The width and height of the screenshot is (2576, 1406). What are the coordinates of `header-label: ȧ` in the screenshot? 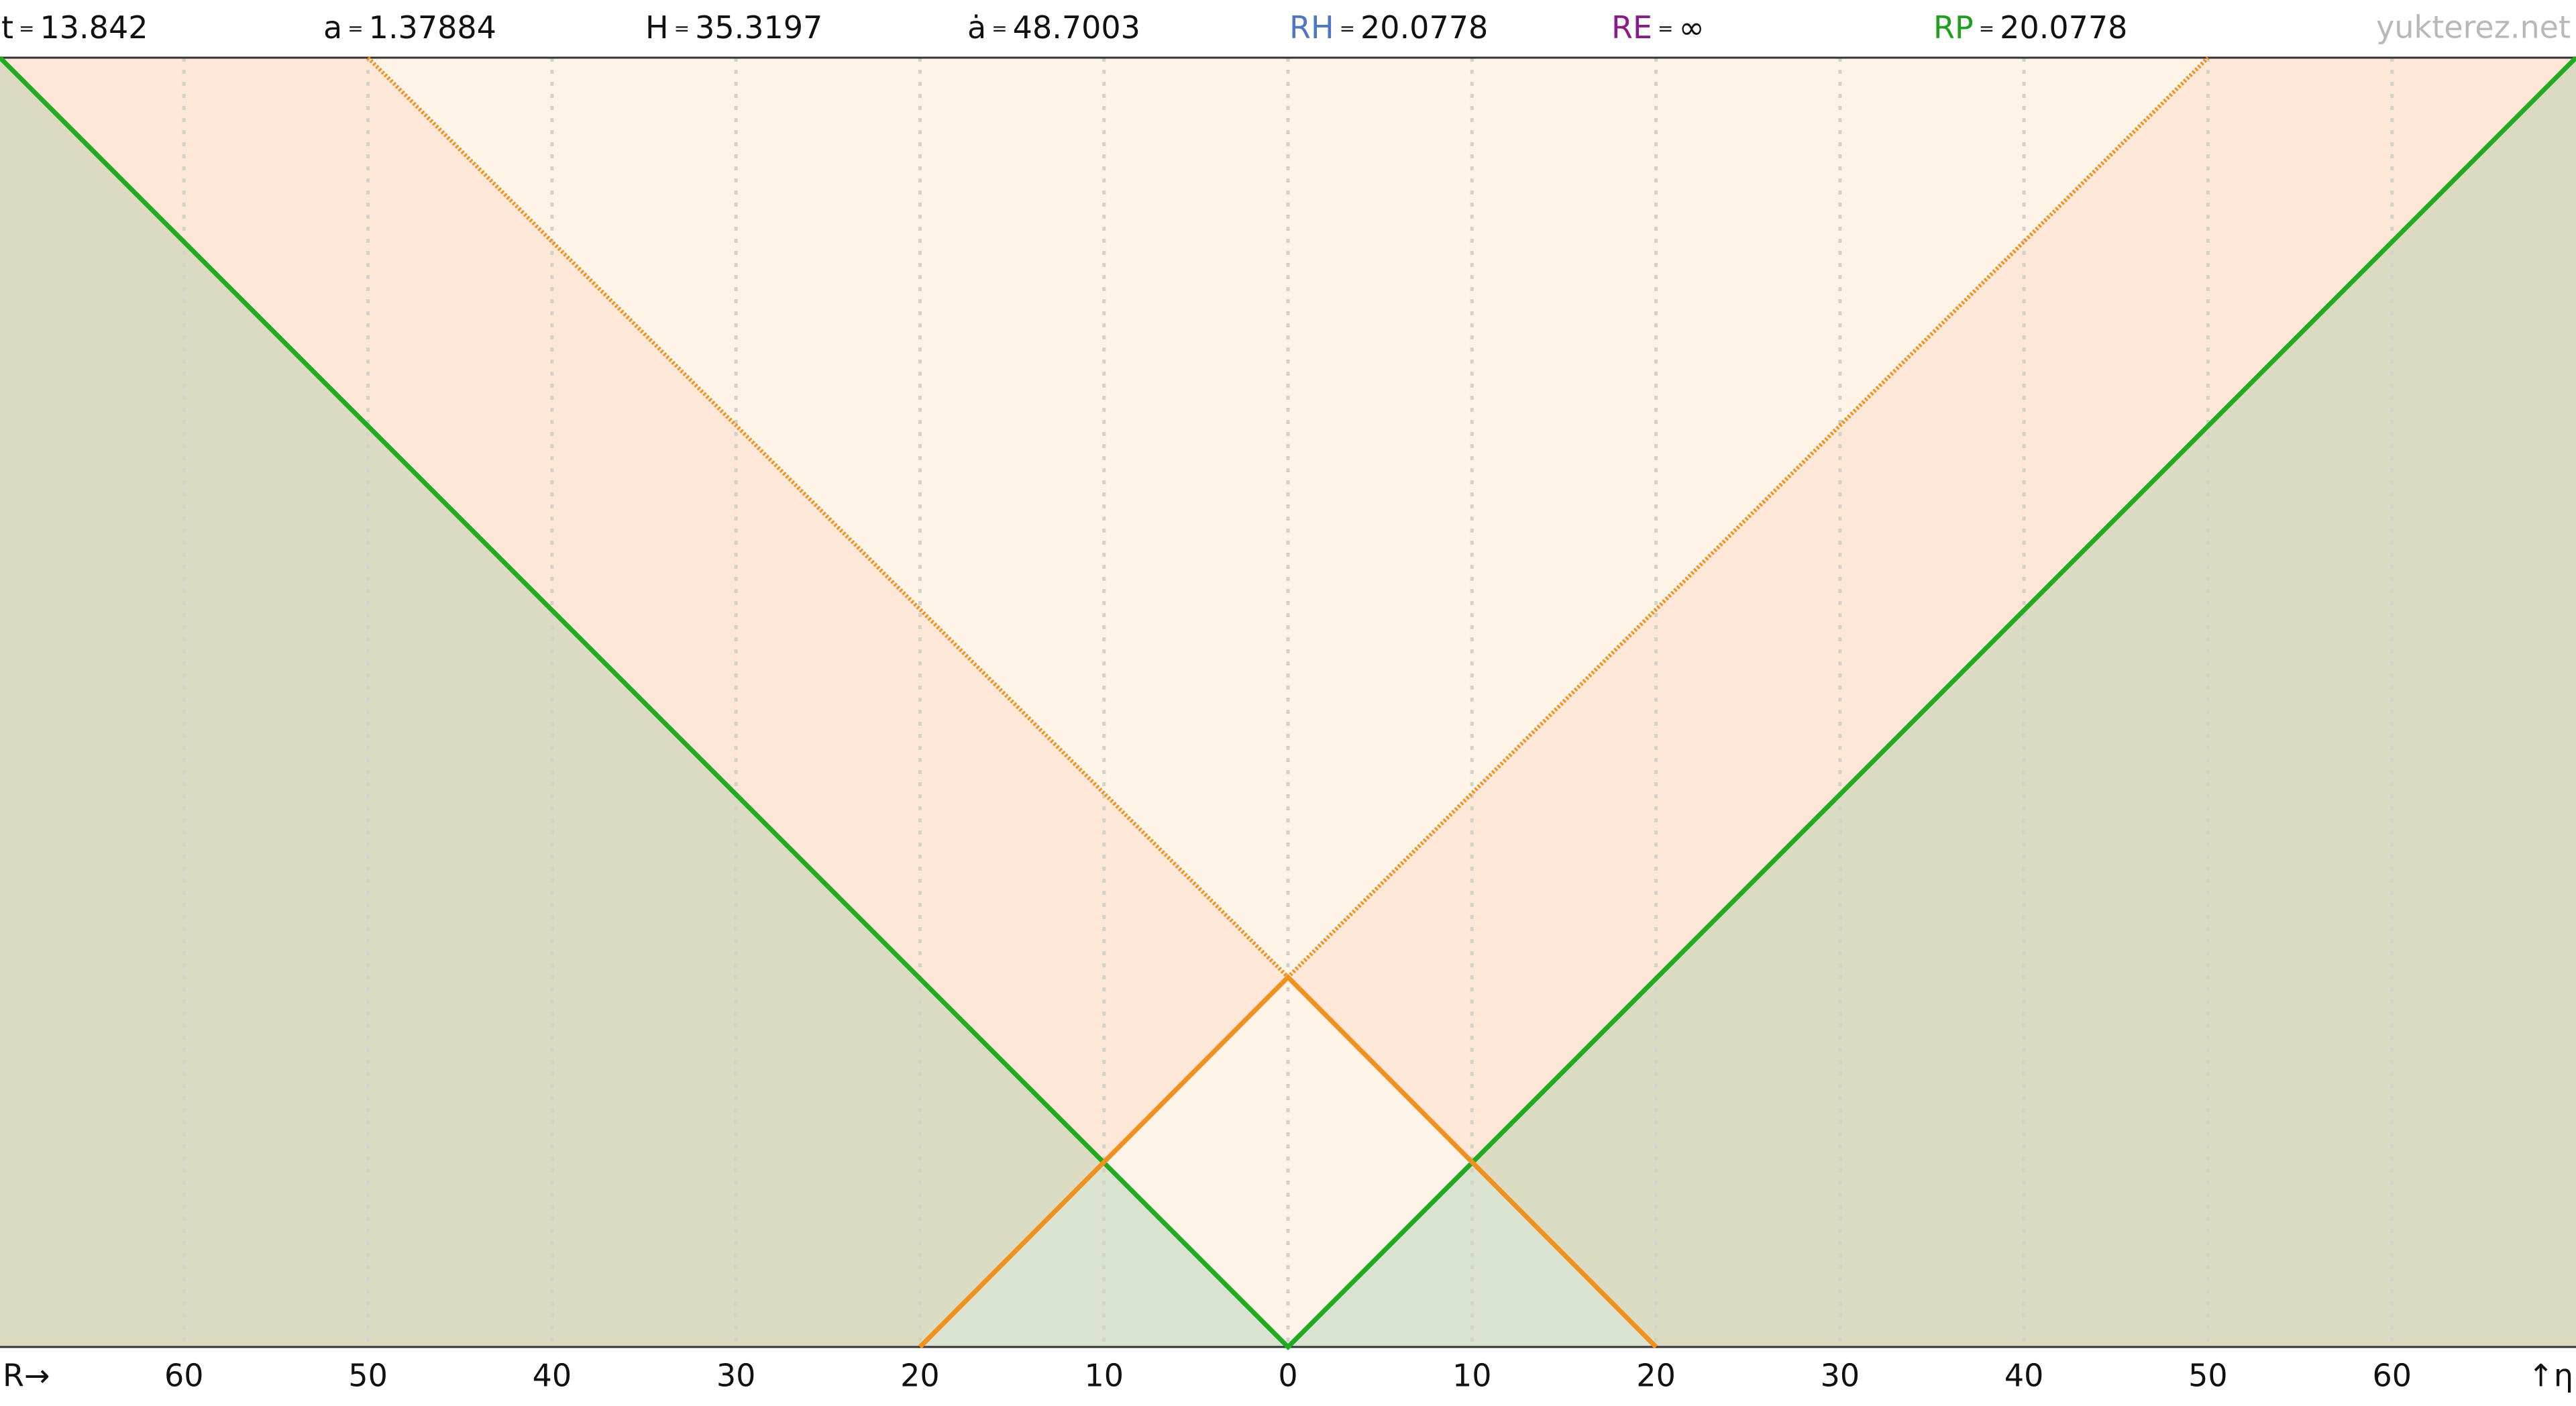 It's located at (976, 27).